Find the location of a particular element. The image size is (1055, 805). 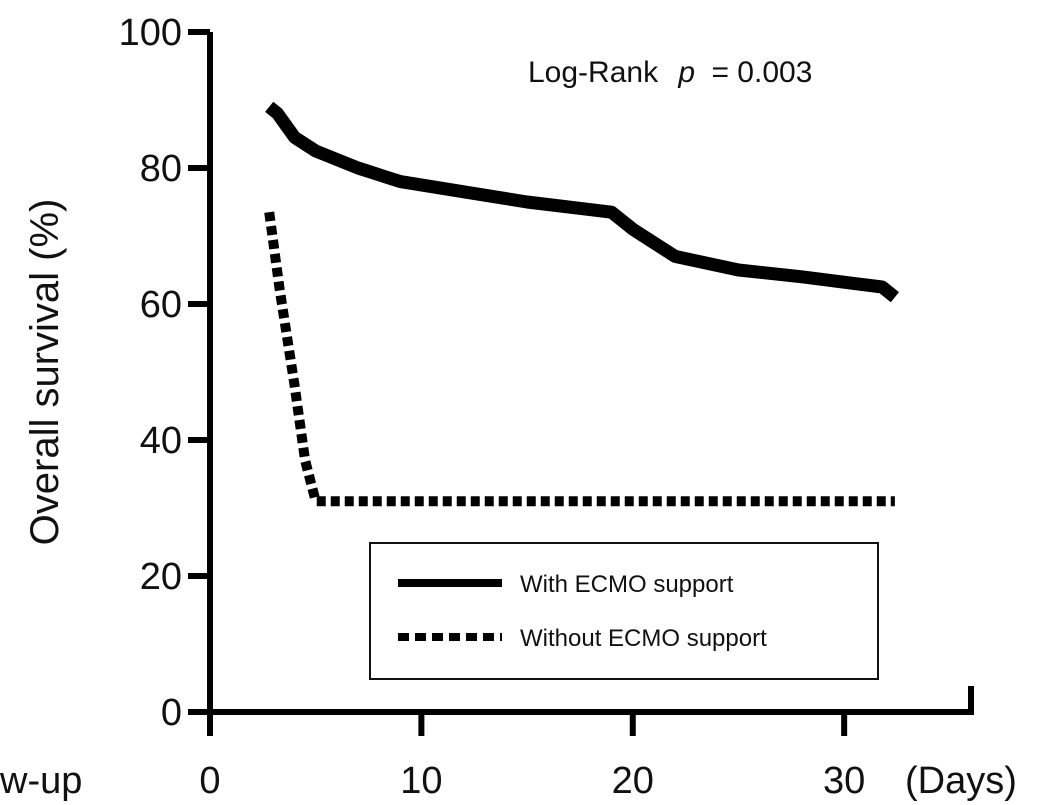

legend-label-without-ecmo: Without ECMO support is located at coordinates (643, 638).